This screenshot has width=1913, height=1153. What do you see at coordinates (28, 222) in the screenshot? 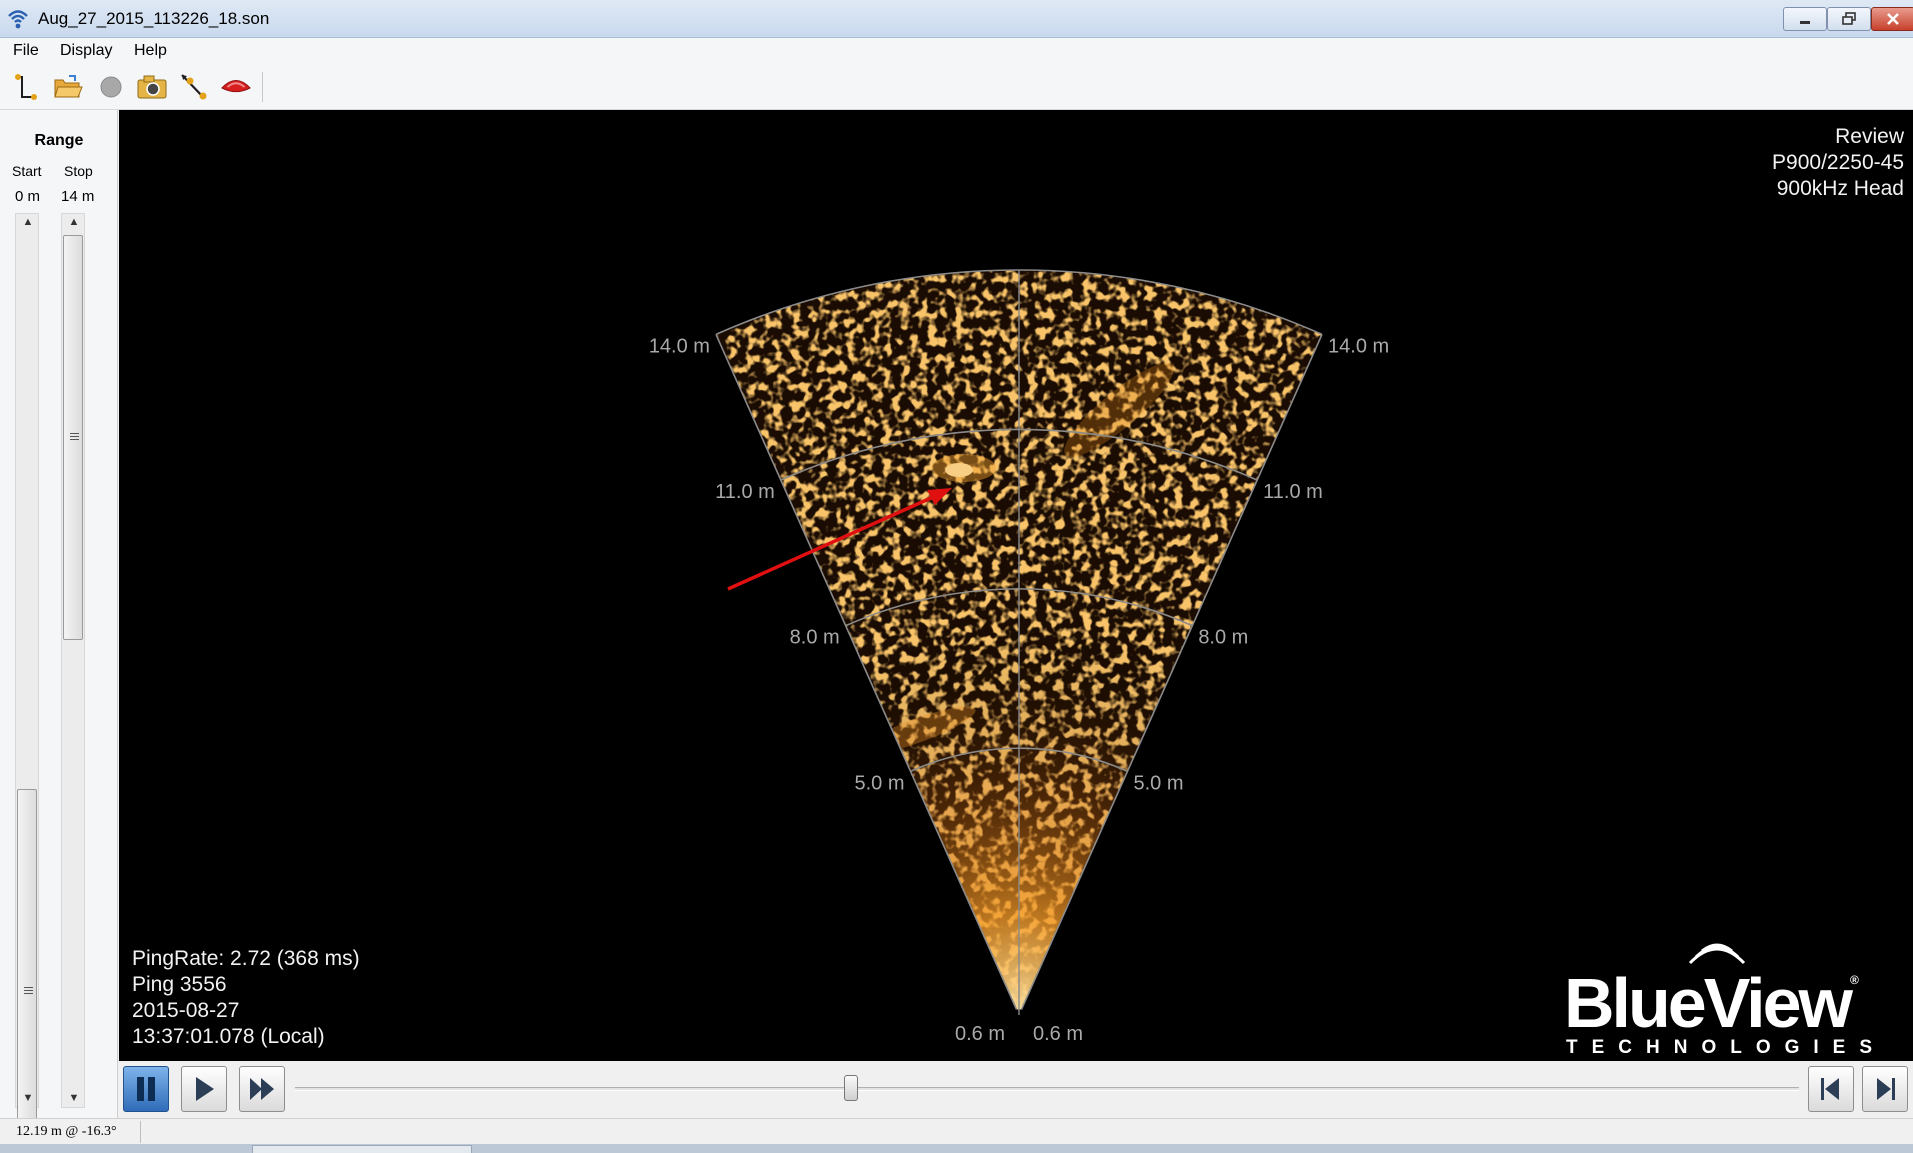
I see `start-slider-up-arrow-icon: ▲` at bounding box center [28, 222].